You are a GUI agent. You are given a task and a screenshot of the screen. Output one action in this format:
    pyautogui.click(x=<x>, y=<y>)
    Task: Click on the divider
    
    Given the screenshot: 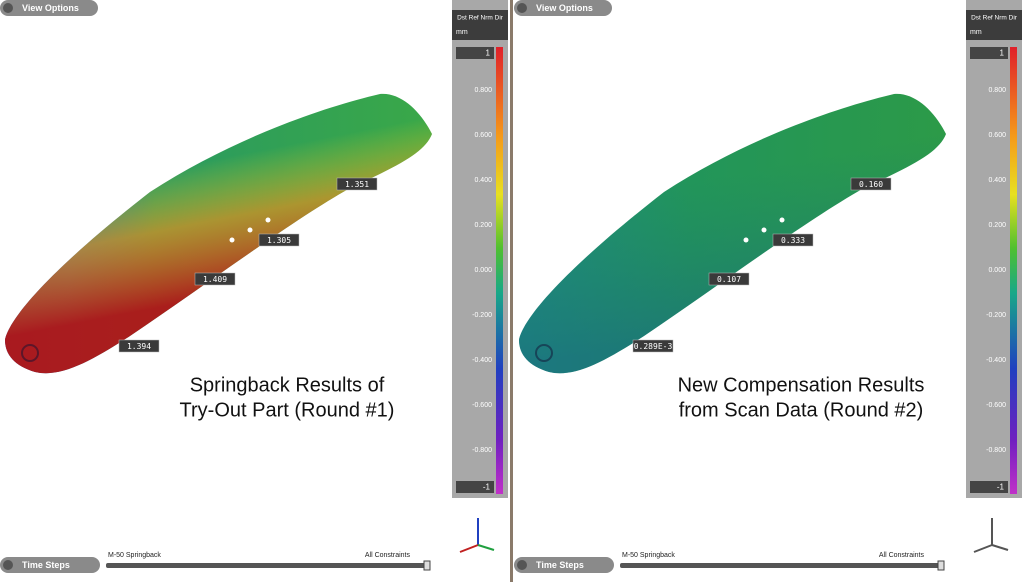 What is the action you would take?
    pyautogui.click(x=511, y=291)
    